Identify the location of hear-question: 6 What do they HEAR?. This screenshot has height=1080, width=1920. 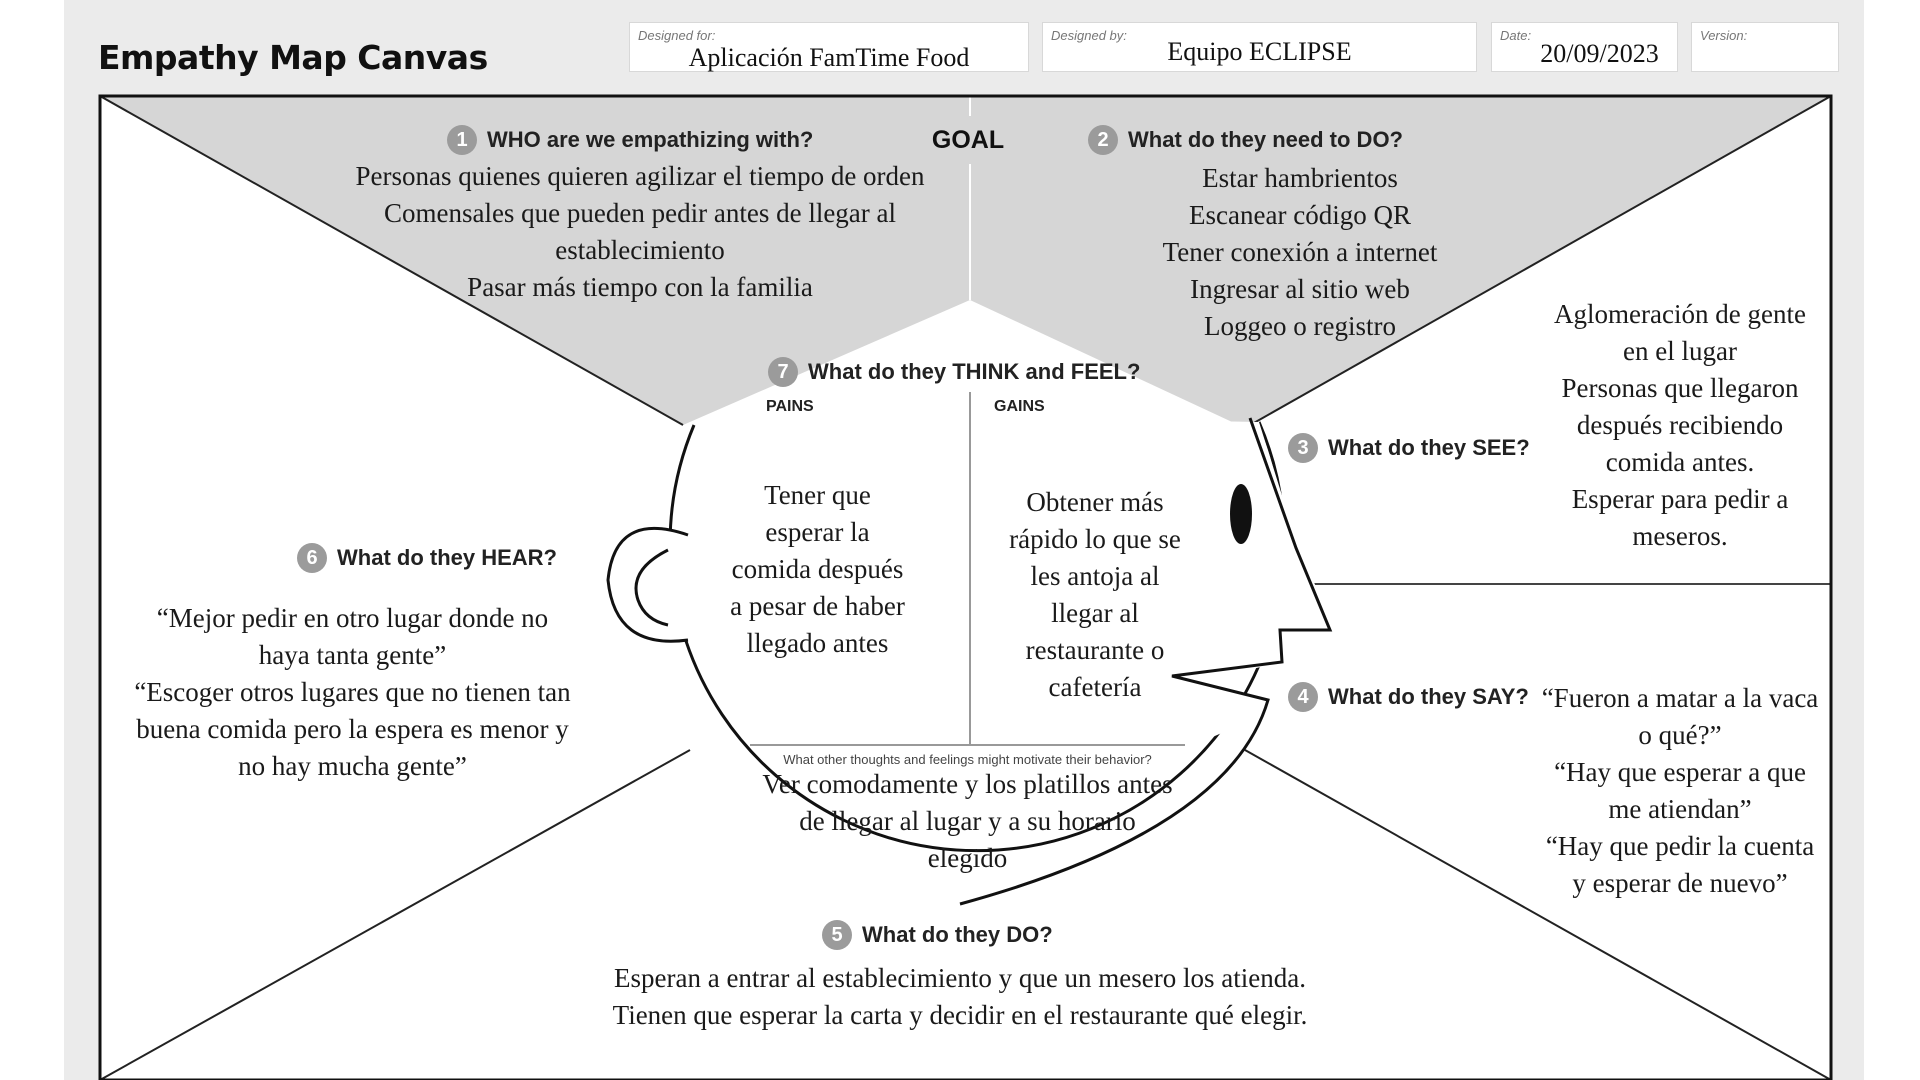
(427, 558).